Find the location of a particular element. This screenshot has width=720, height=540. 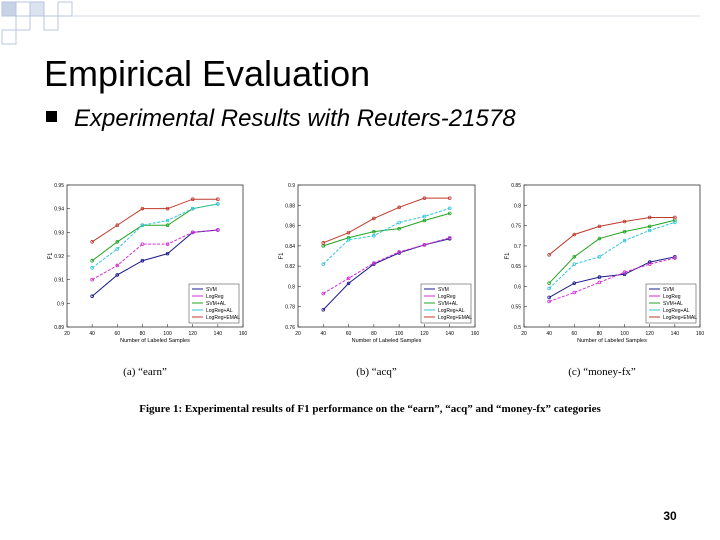

y-tick-label: 0.76 is located at coordinates (290, 328).